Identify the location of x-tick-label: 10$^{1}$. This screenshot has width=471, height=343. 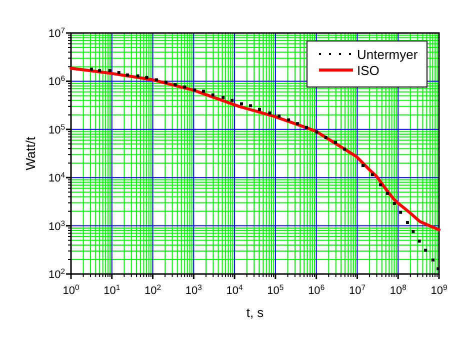
(112, 289).